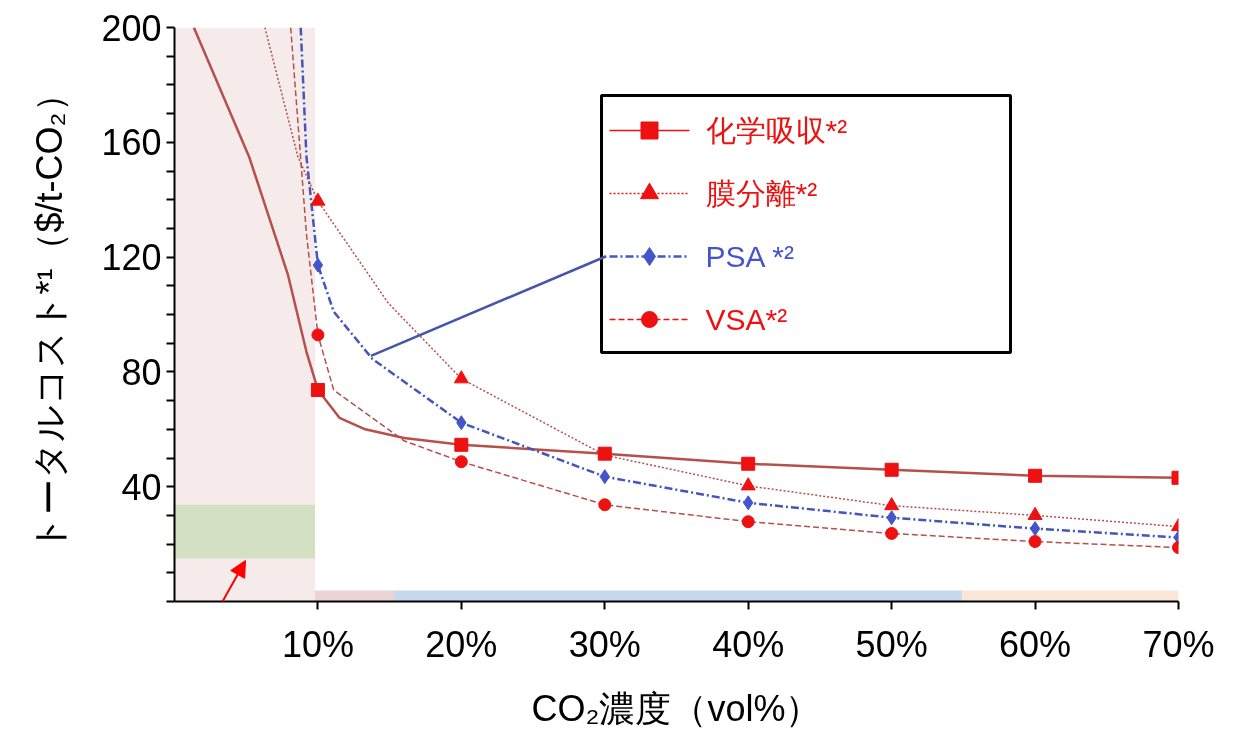 This screenshot has height=746, width=1250. Describe the element at coordinates (891, 644) in the screenshot. I see `x-tick-label: 50%` at that location.